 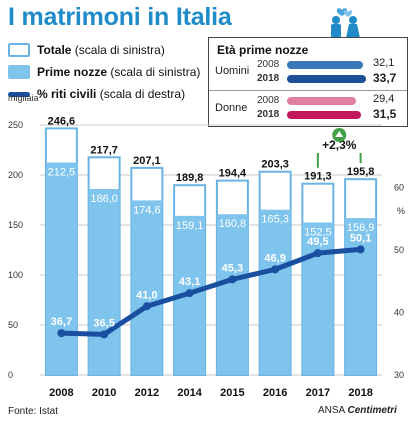 I want to click on label-riti-civili-2016: 46,9, so click(x=274, y=258).